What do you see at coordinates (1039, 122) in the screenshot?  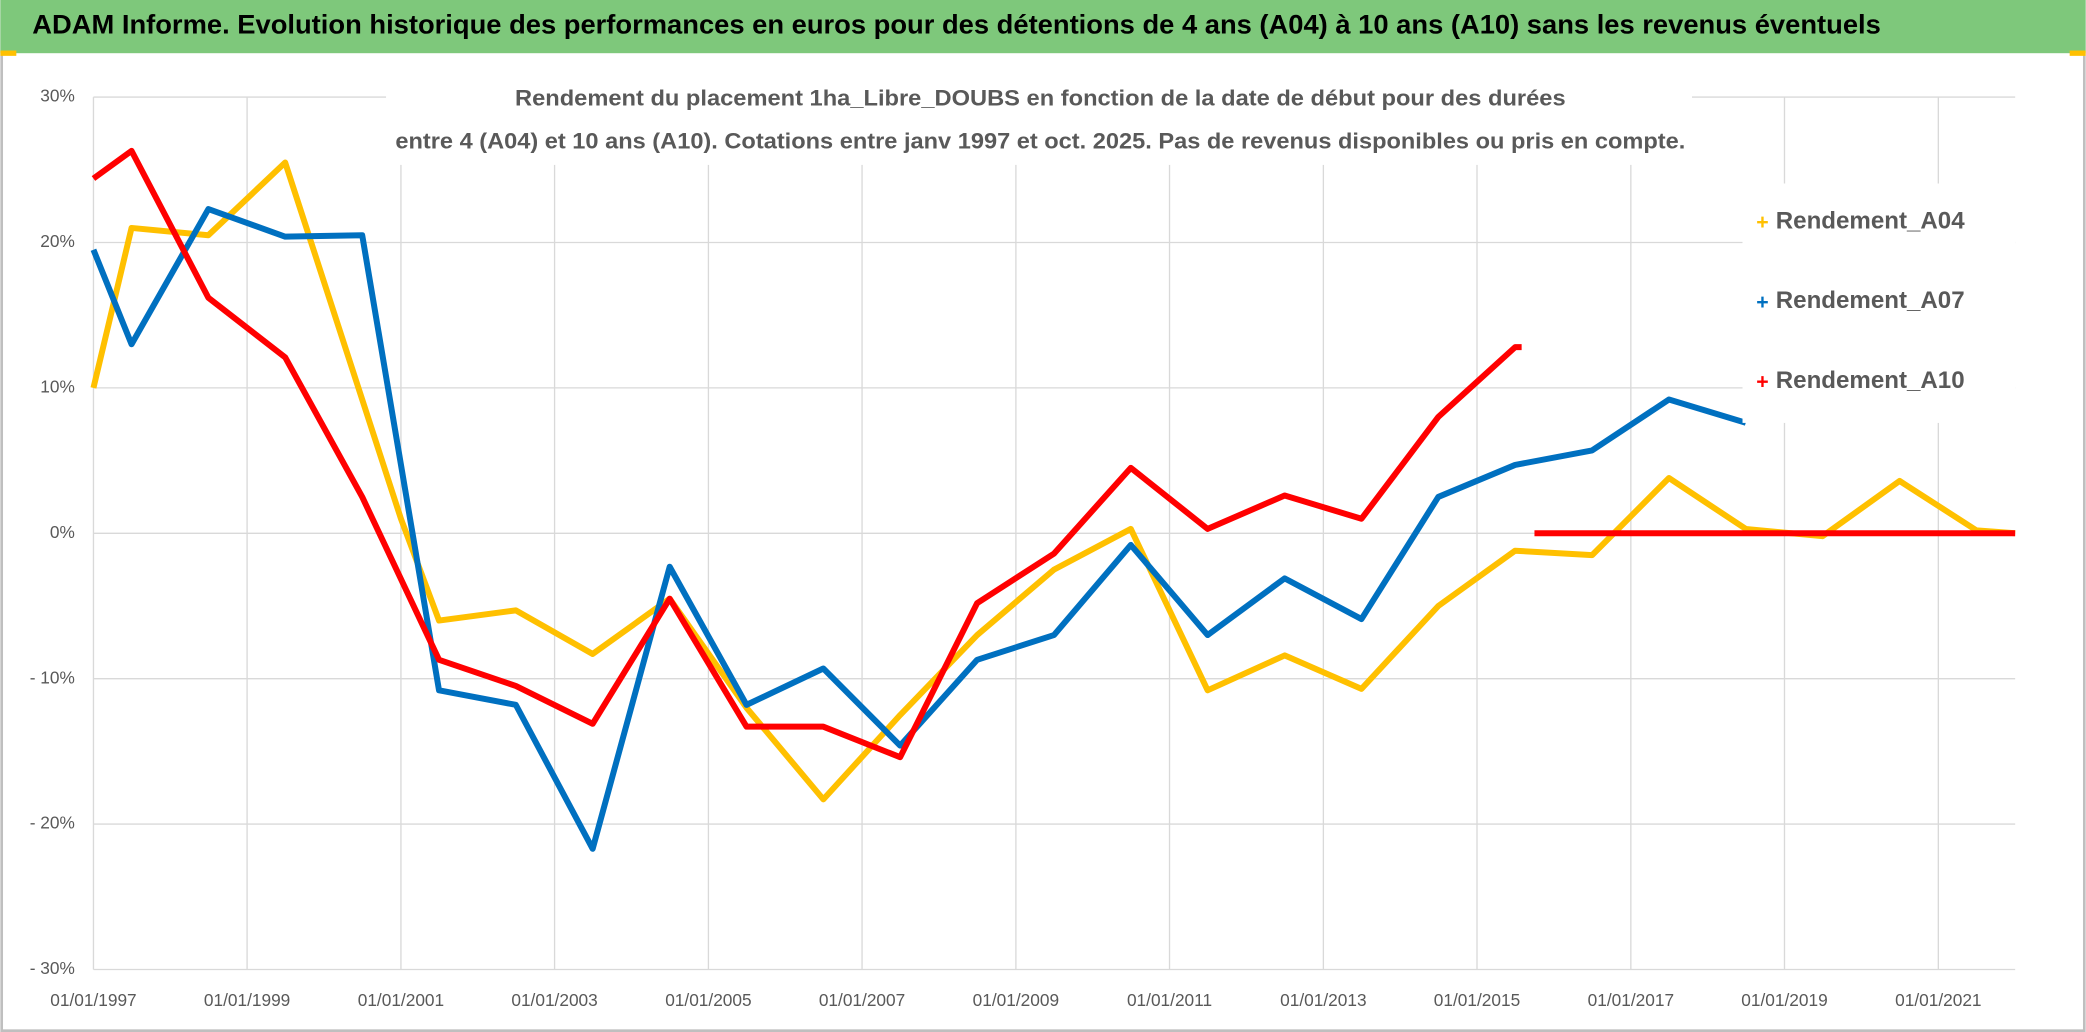 I see `title-background` at bounding box center [1039, 122].